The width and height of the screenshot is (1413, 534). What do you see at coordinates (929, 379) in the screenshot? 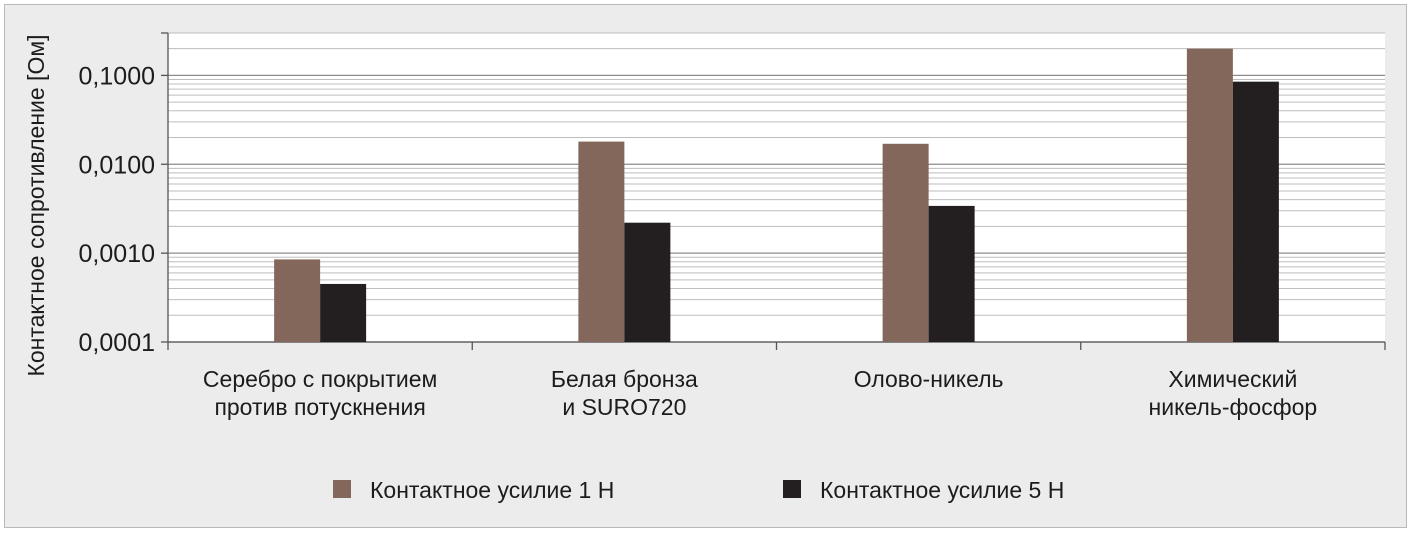
I see `x-category-label: Олово-никель` at bounding box center [929, 379].